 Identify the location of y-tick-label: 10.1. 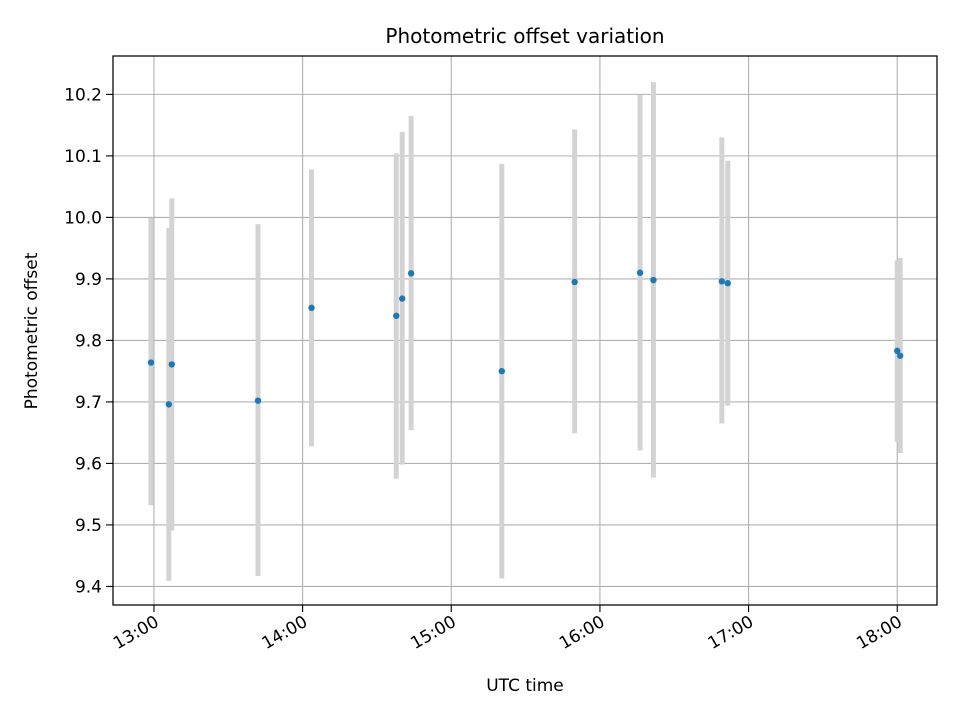
(83, 157).